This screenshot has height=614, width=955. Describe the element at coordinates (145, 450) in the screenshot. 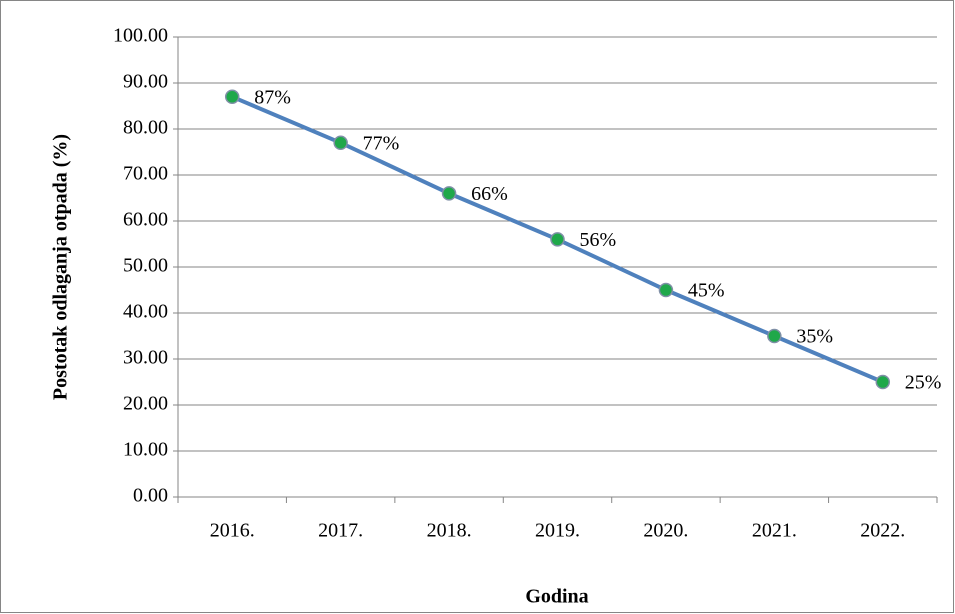

I see `y-tick-label: 10.00` at that location.